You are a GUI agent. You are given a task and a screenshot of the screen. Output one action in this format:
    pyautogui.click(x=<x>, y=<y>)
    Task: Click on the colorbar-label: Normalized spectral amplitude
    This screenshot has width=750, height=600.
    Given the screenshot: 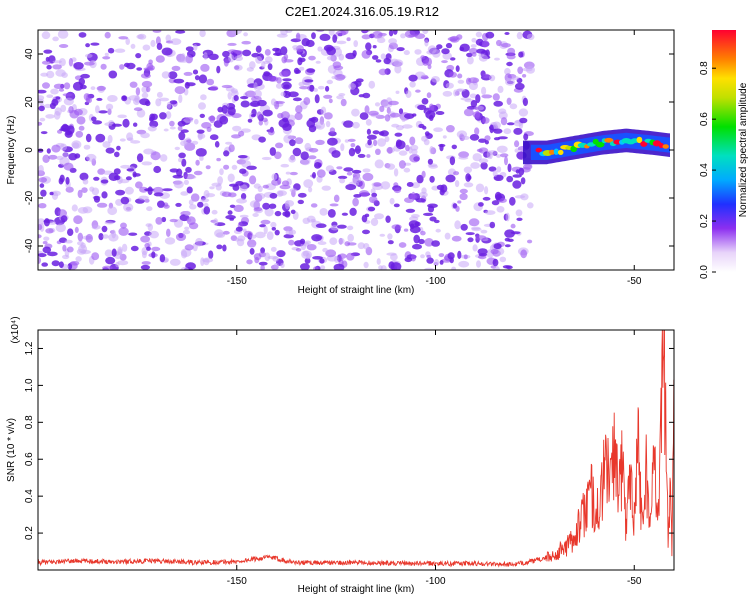 What is the action you would take?
    pyautogui.click(x=743, y=149)
    